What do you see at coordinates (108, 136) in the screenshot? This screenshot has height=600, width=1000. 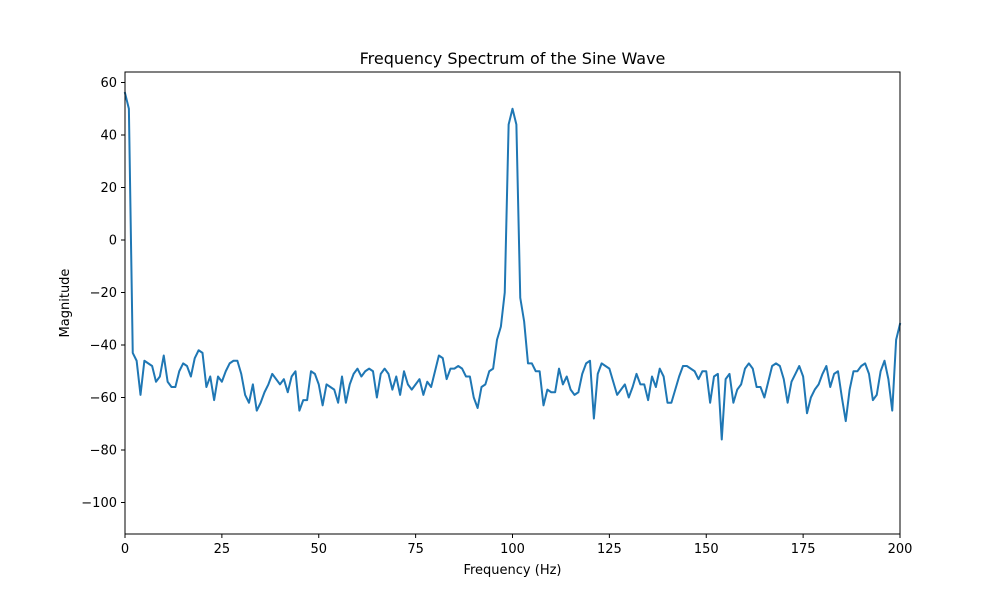 I see `y-tick-label: 40` at bounding box center [108, 136].